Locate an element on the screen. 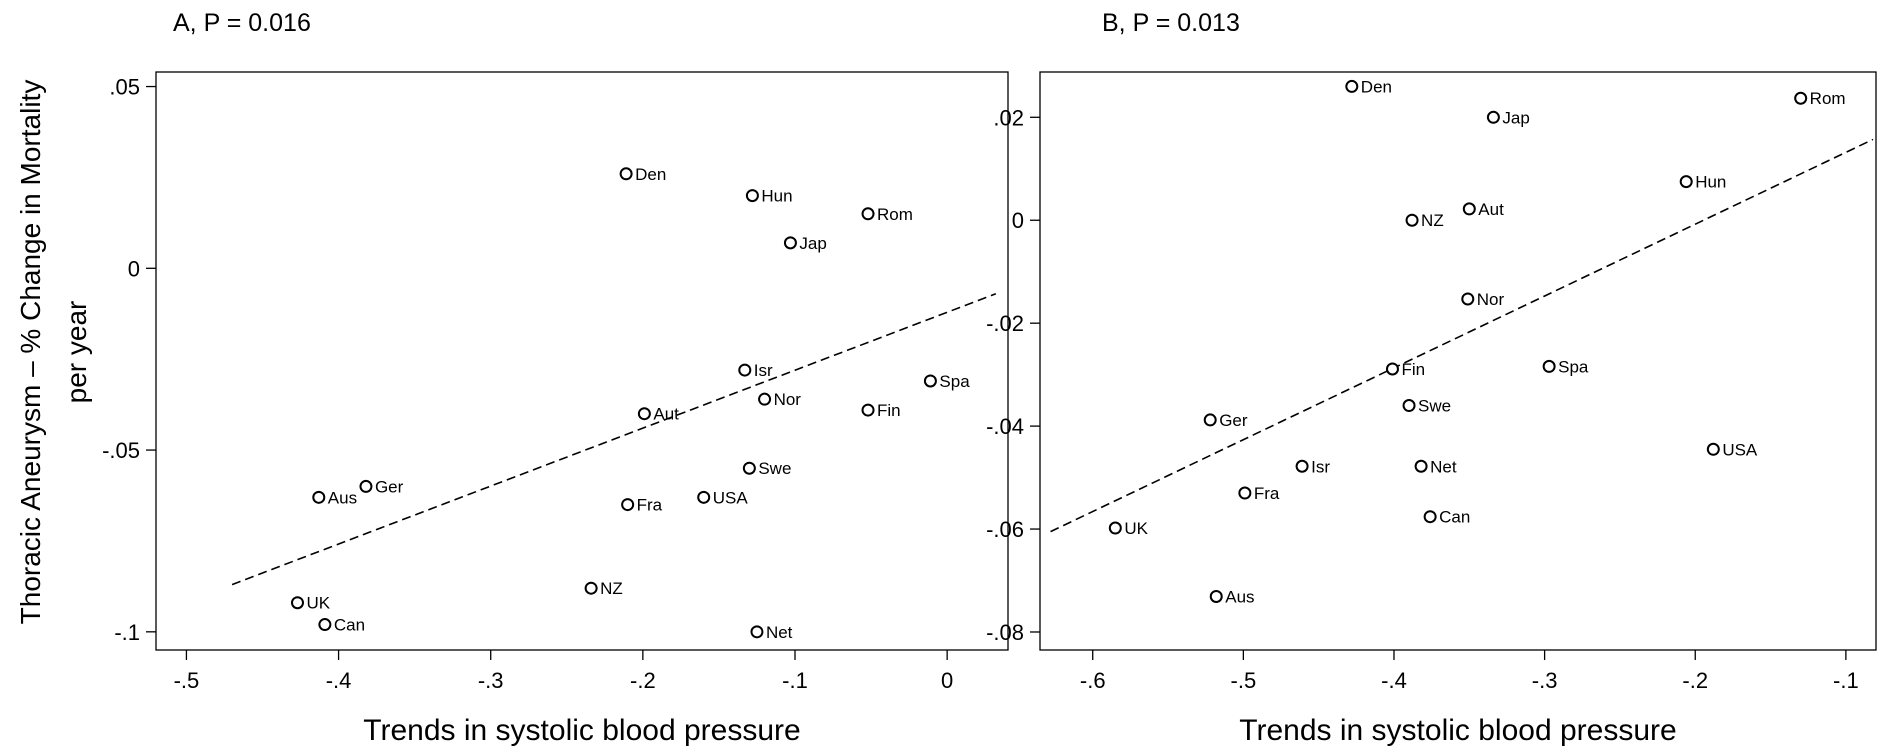 Image resolution: width=1888 pixels, height=756 pixels. y-tick-label-a: -.05 is located at coordinates (121, 450).